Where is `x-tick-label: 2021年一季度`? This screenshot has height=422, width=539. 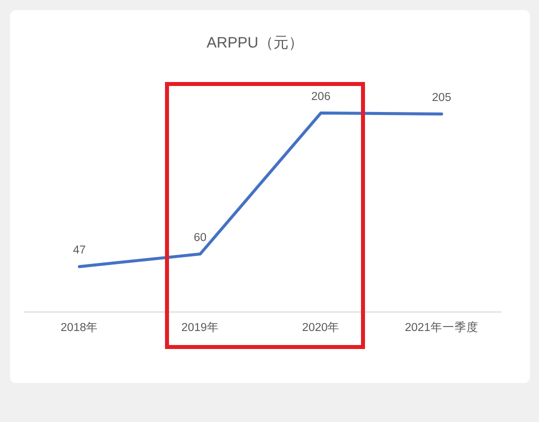
x-tick-label: 2021年一季度 is located at coordinates (441, 327).